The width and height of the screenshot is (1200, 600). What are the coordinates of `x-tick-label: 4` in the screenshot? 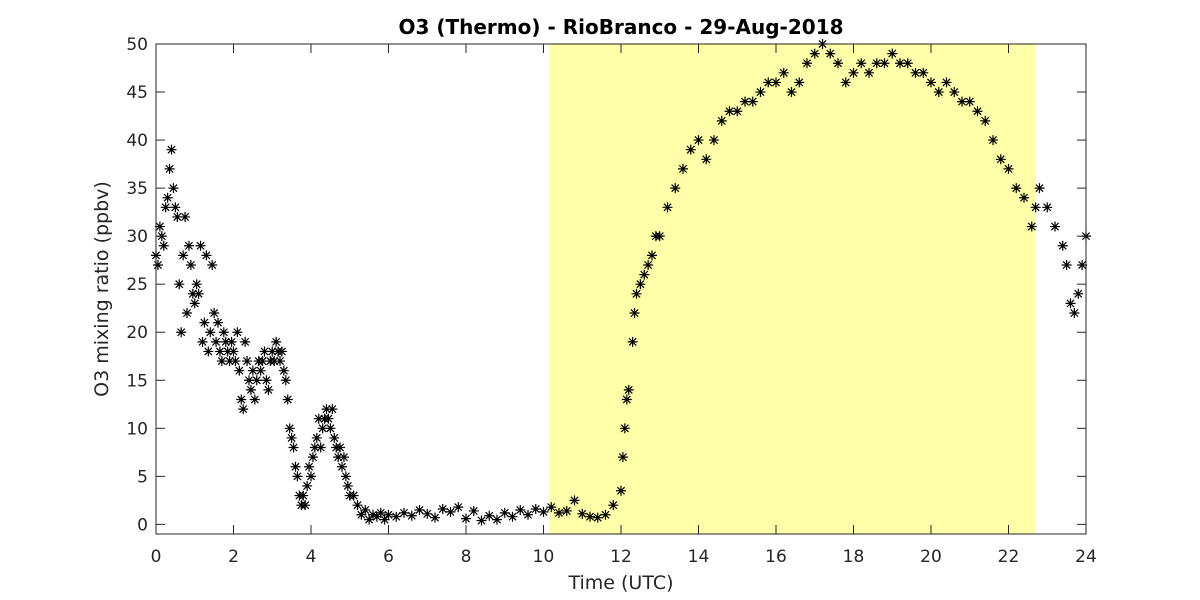 It's located at (311, 557).